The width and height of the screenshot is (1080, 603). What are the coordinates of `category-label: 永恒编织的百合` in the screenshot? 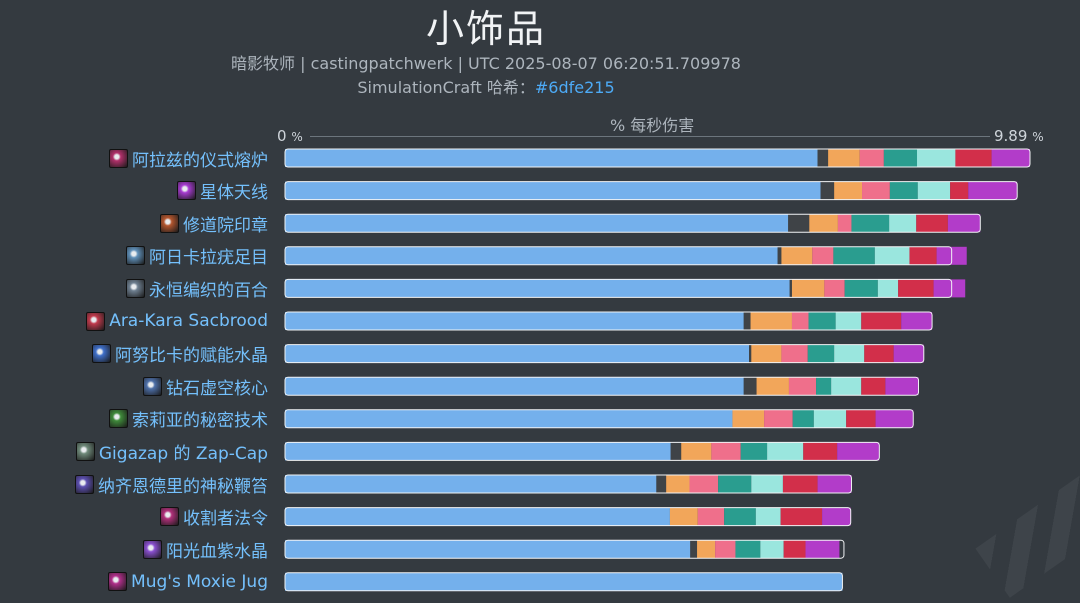 It's located at (197, 289).